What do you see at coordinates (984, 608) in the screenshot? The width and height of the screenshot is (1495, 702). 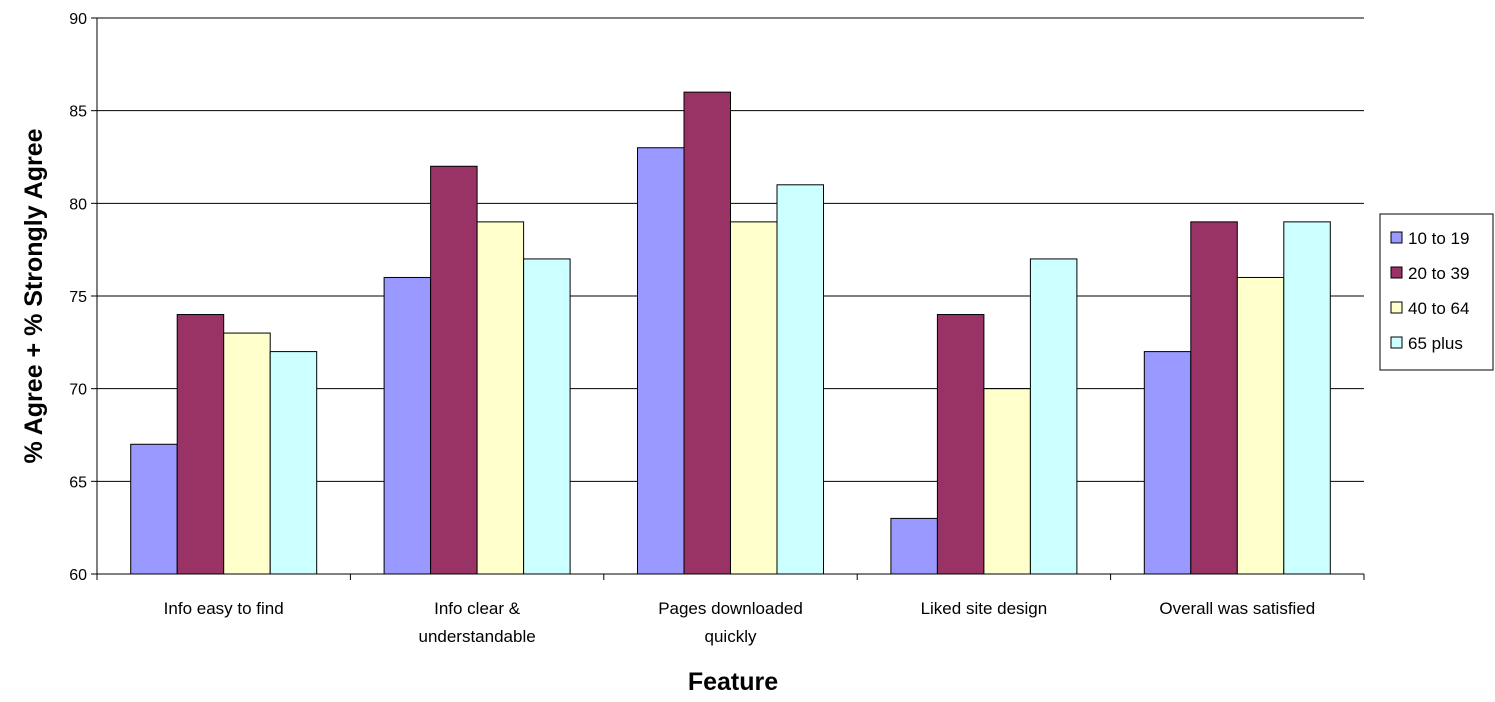 I see `x-tick-label: Liked site design` at bounding box center [984, 608].